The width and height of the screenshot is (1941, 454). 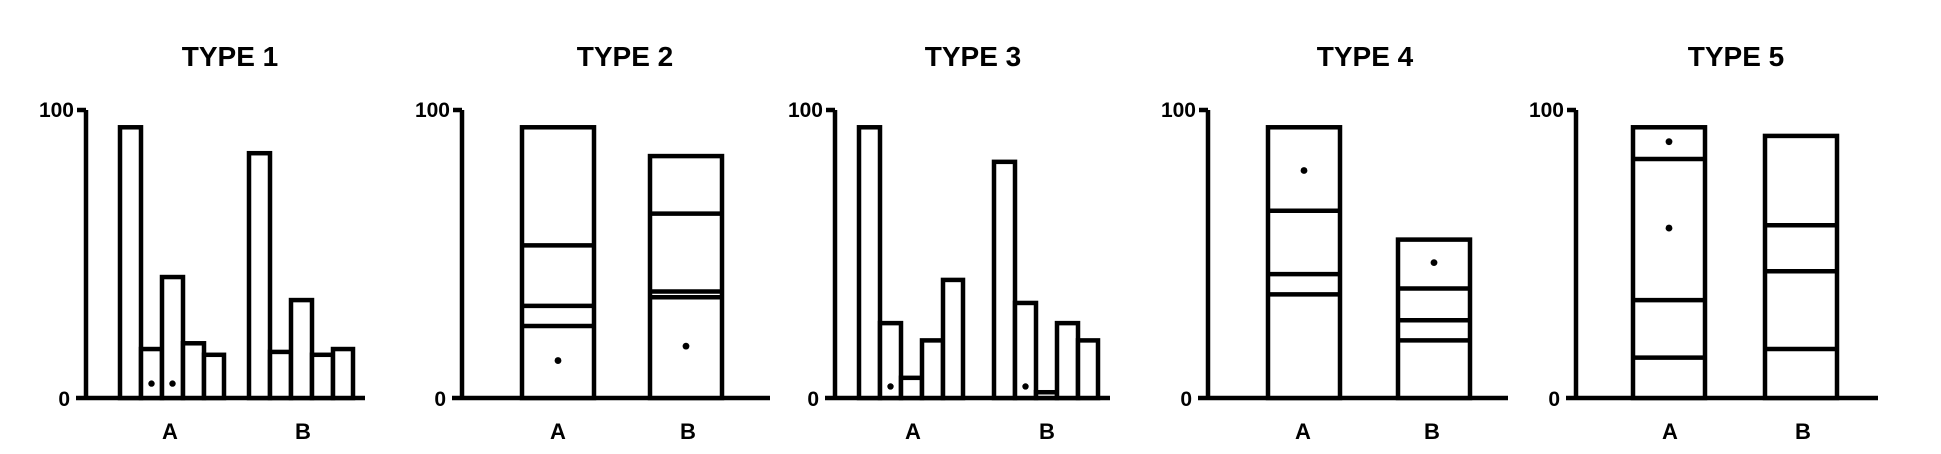 What do you see at coordinates (973, 56) in the screenshot?
I see `chart-title: TYPE 3` at bounding box center [973, 56].